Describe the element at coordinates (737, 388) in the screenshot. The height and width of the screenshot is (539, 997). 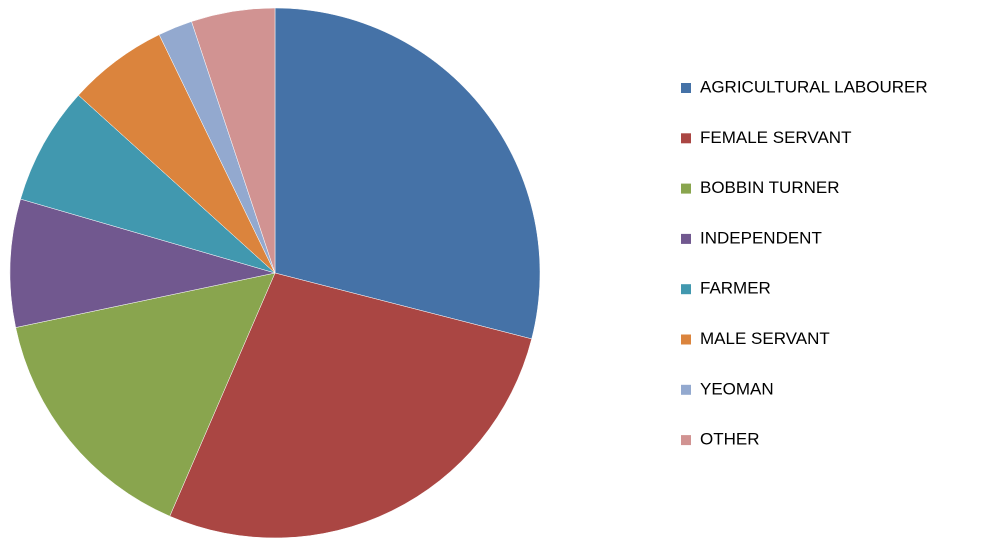
I see `legend-label: YEOMAN` at that location.